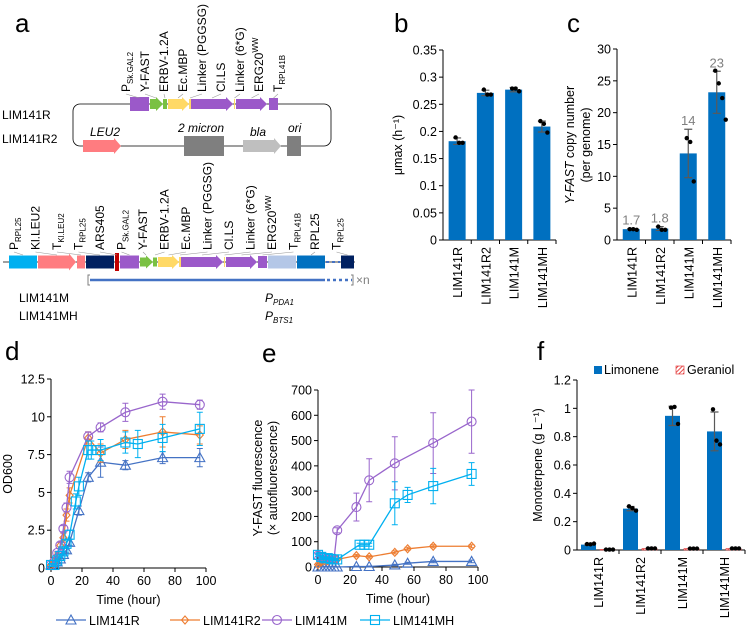 This screenshot has width=747, height=629. Describe the element at coordinates (26, 115) in the screenshot. I see `strain-label: LIM141R` at that location.